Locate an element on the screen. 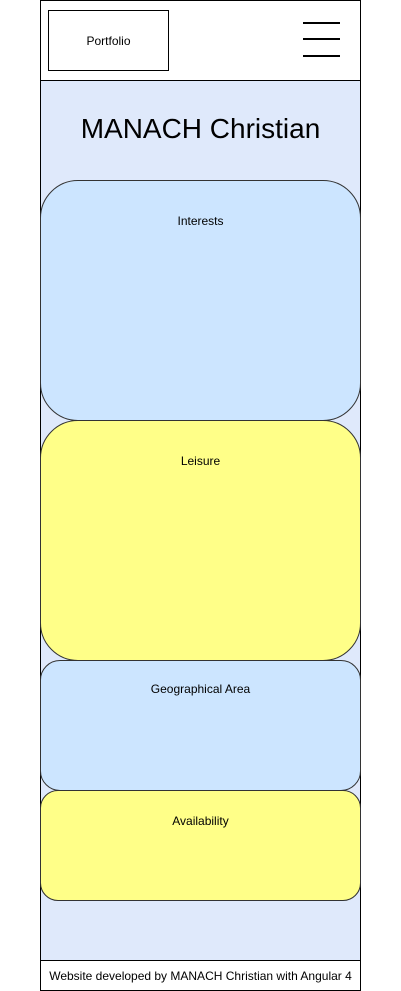 The image size is (401, 991). section-availability: Availability is located at coordinates (200, 845).